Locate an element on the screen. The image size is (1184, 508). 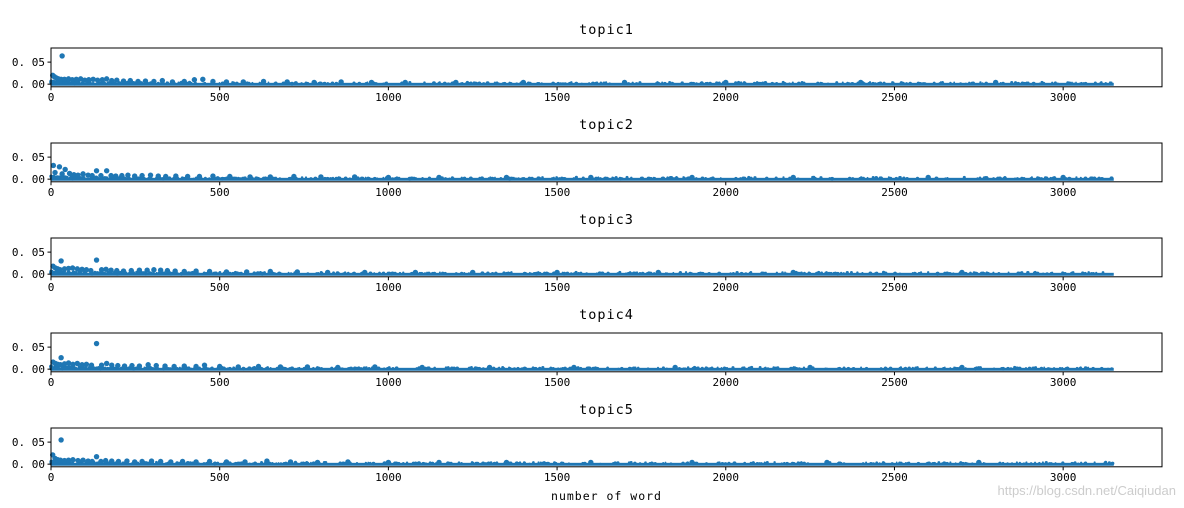
x-tick-label: 2000 is located at coordinates (726, 97).